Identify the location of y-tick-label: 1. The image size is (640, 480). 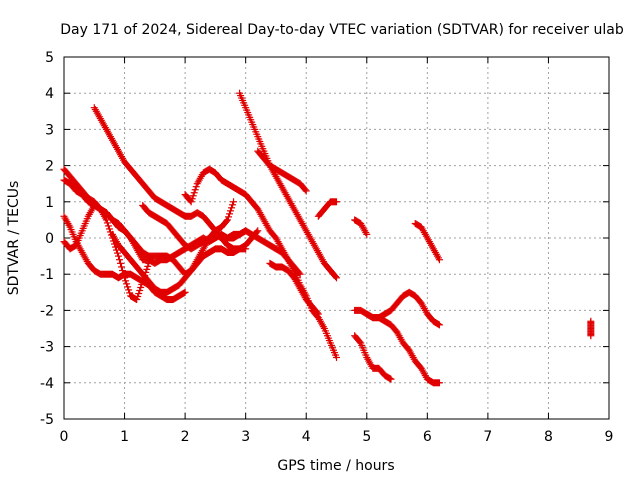
(49, 203).